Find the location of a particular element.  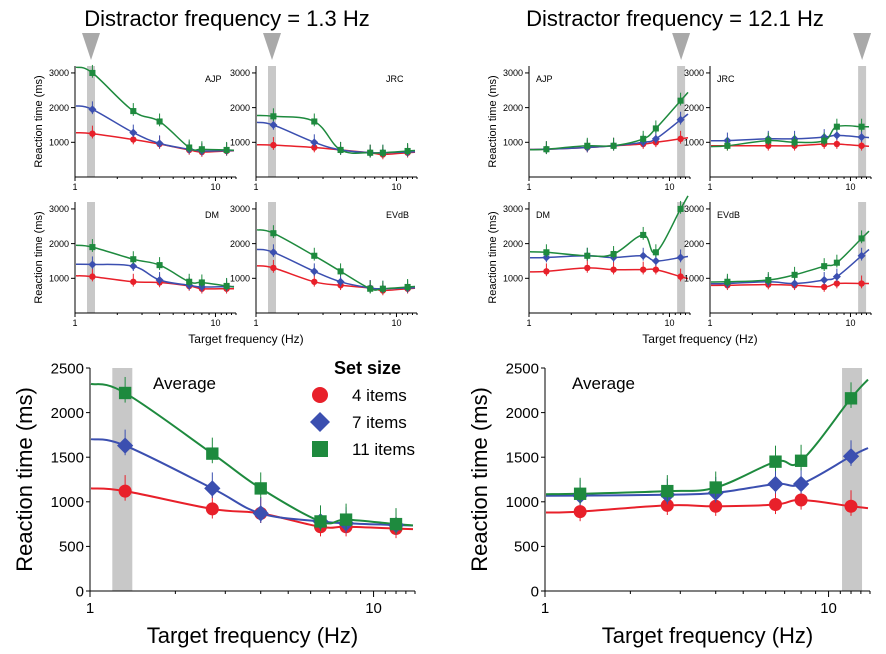

legend-title: Set size is located at coordinates (367, 368).